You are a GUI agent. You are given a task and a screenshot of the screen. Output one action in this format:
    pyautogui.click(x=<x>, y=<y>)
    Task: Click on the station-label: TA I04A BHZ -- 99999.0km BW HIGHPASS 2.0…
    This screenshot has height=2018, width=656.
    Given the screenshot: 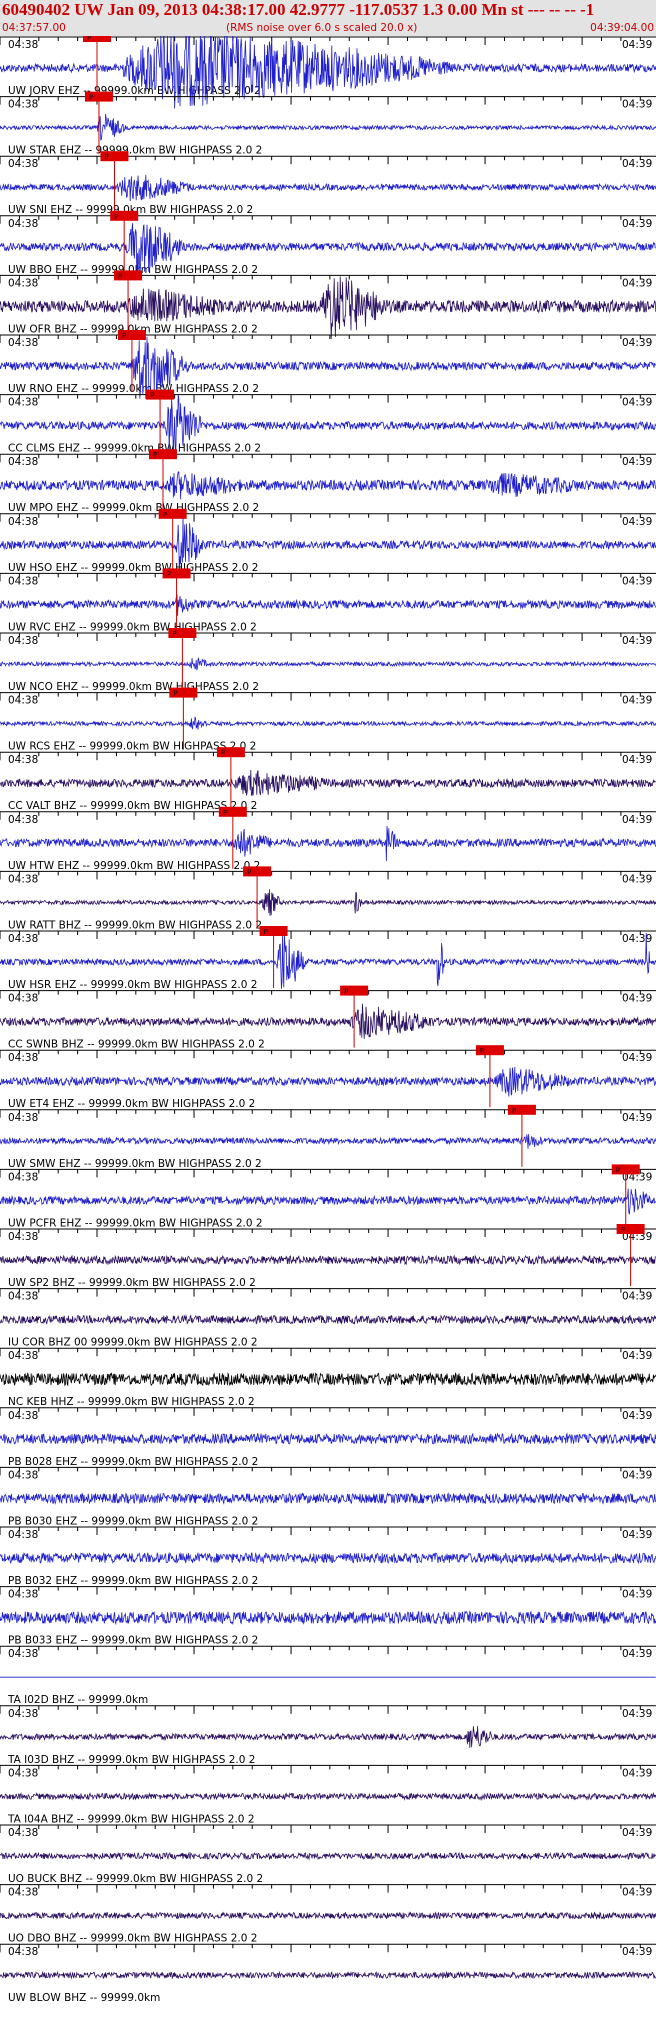 What is the action you would take?
    pyautogui.click(x=131, y=1819)
    